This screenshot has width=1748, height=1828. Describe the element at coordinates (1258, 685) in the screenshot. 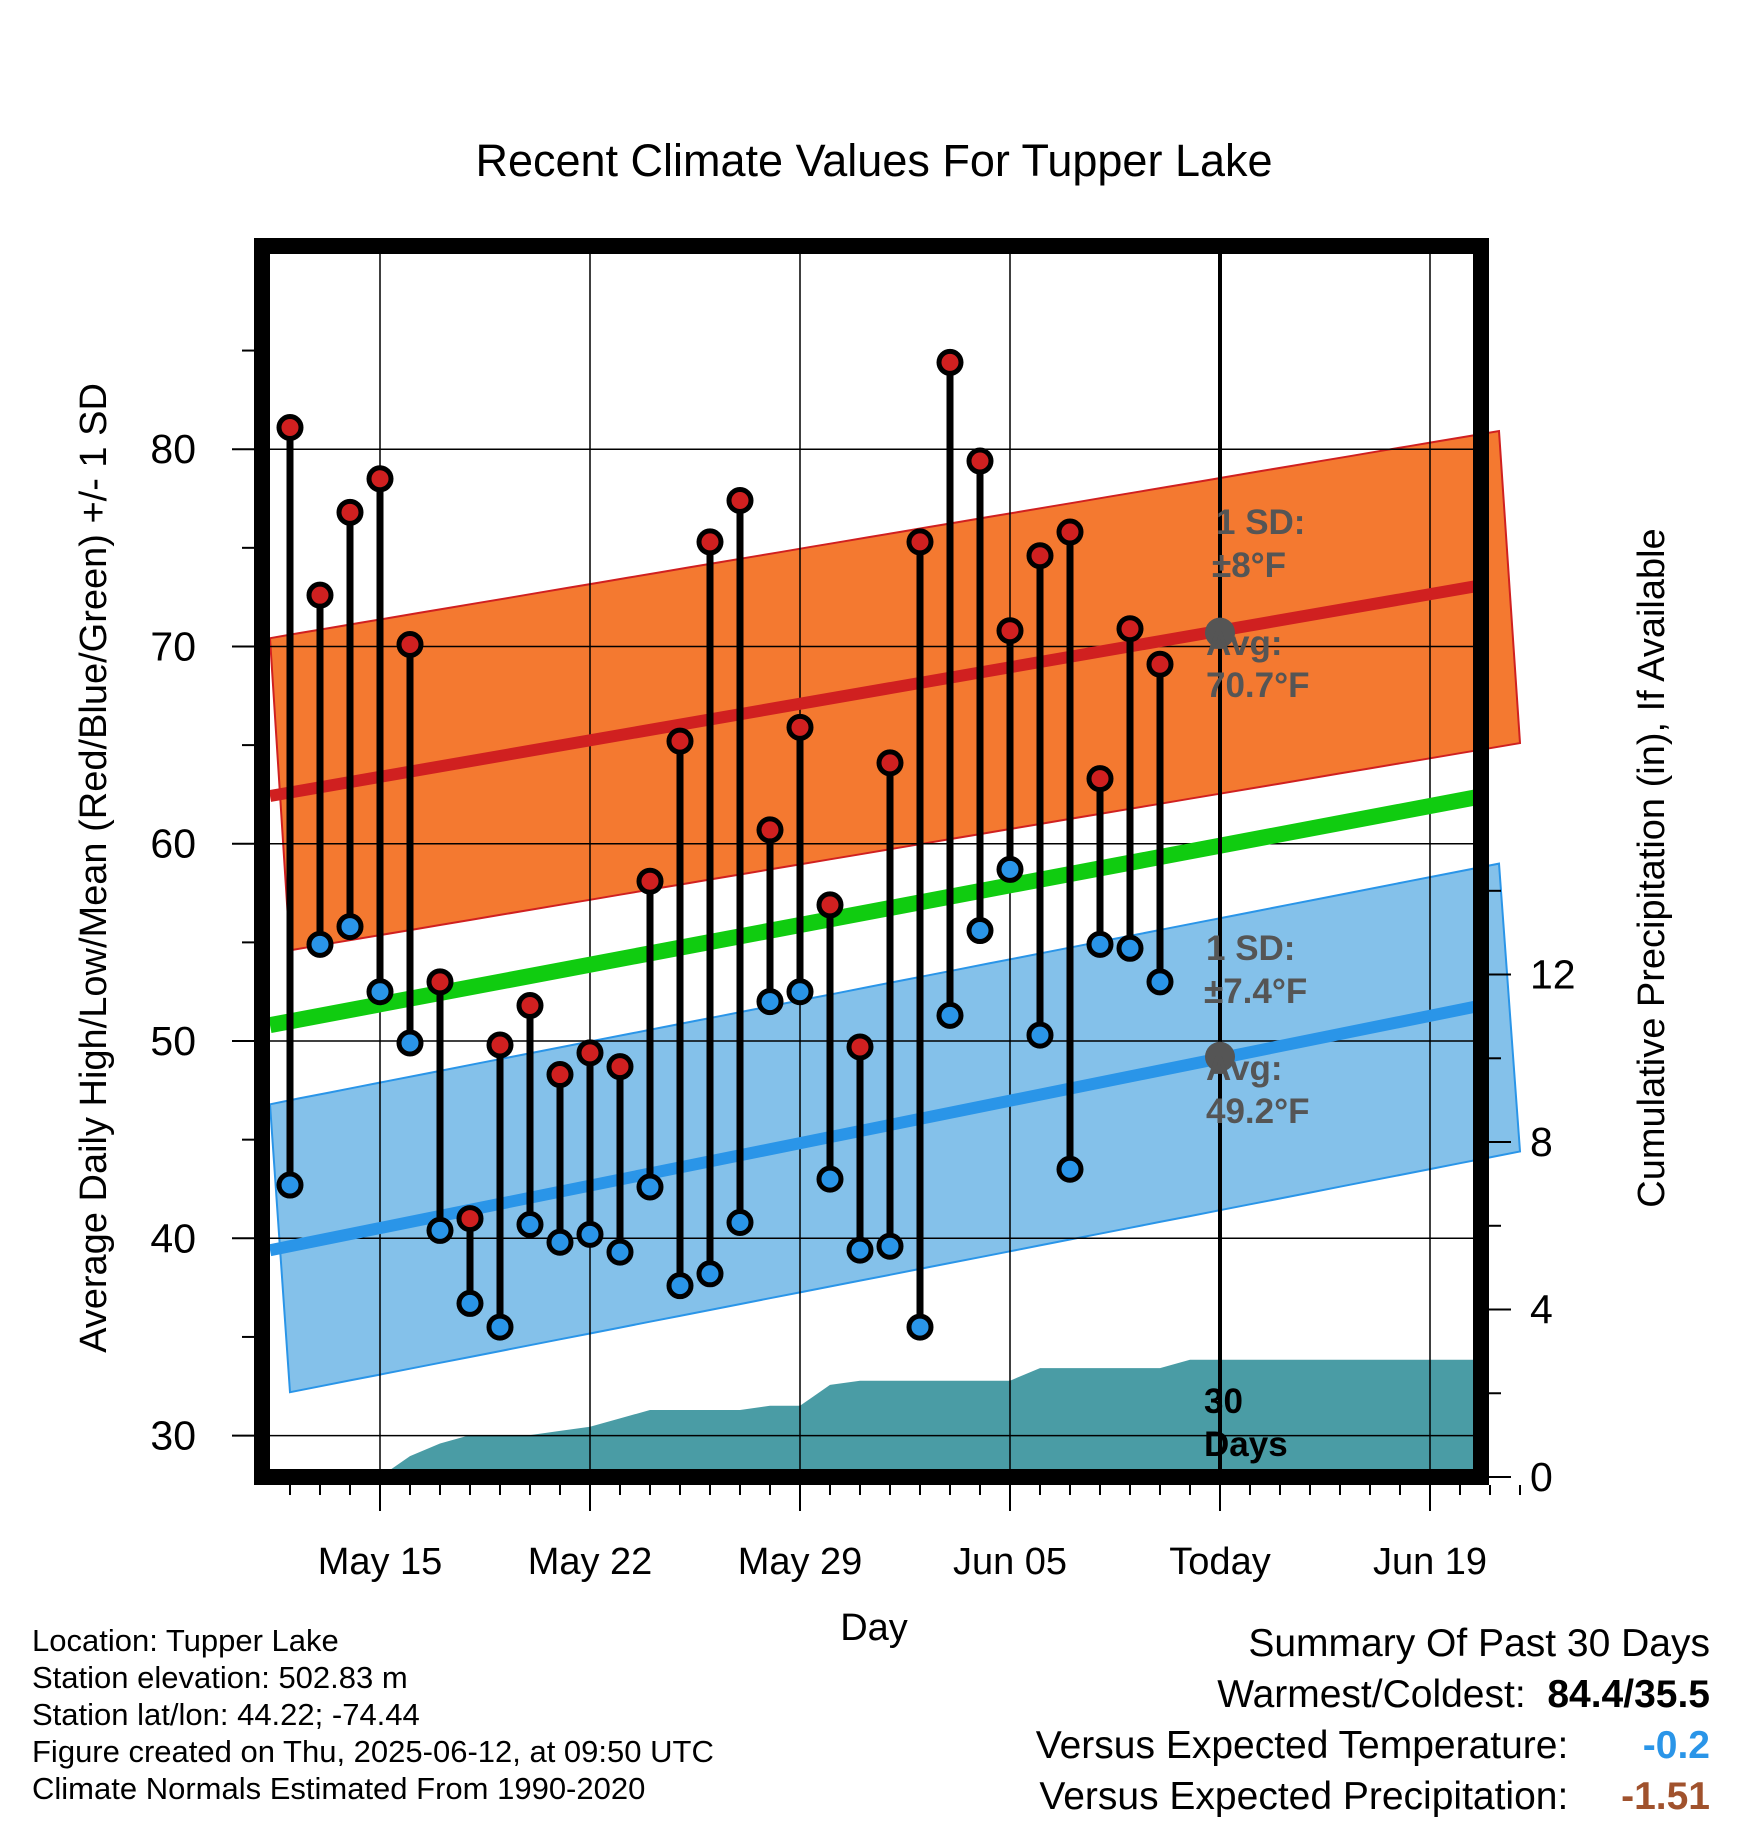

I see `high-avg-value: 70.7°F` at that location.